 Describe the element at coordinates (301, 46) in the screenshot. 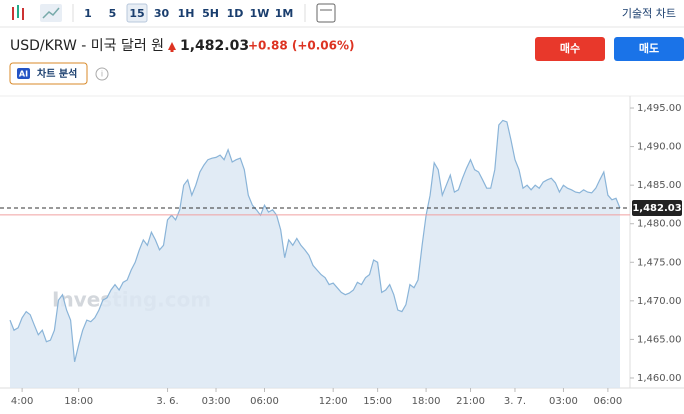

I see `price-change: +0.88 (+0.06%)` at that location.